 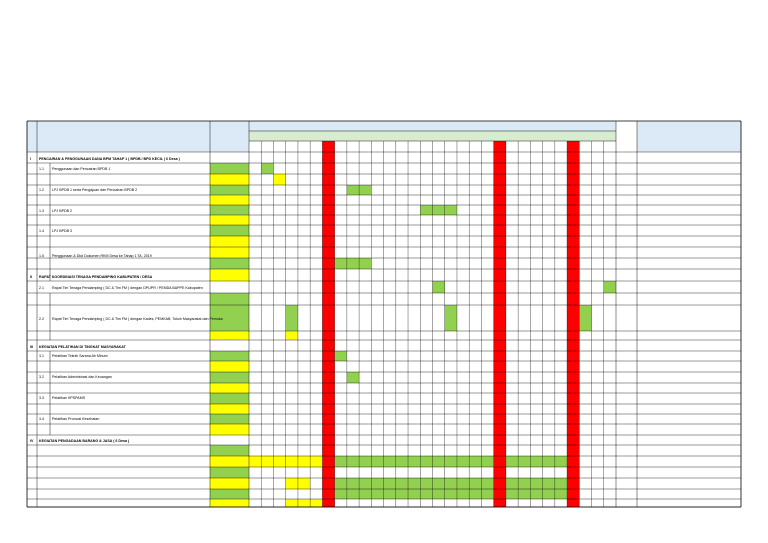 What do you see at coordinates (229, 136) in the screenshot?
I see `header-block-bar` at bounding box center [229, 136].